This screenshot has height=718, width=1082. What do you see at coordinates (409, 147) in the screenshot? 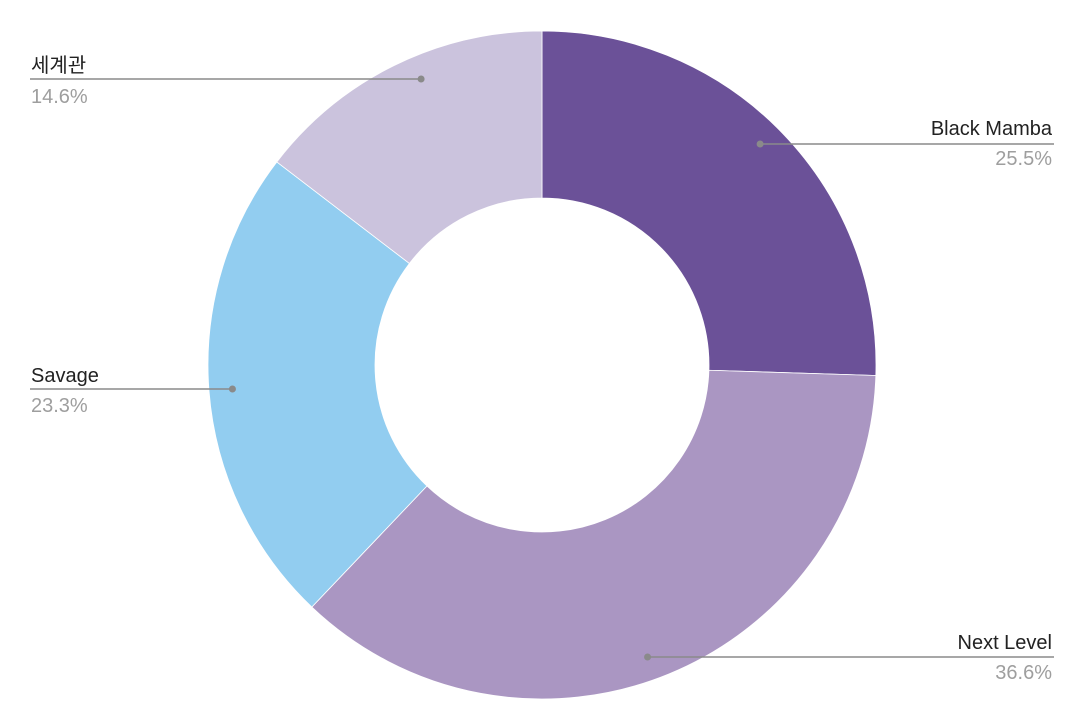
I see `donut-slice-세계관` at bounding box center [409, 147].